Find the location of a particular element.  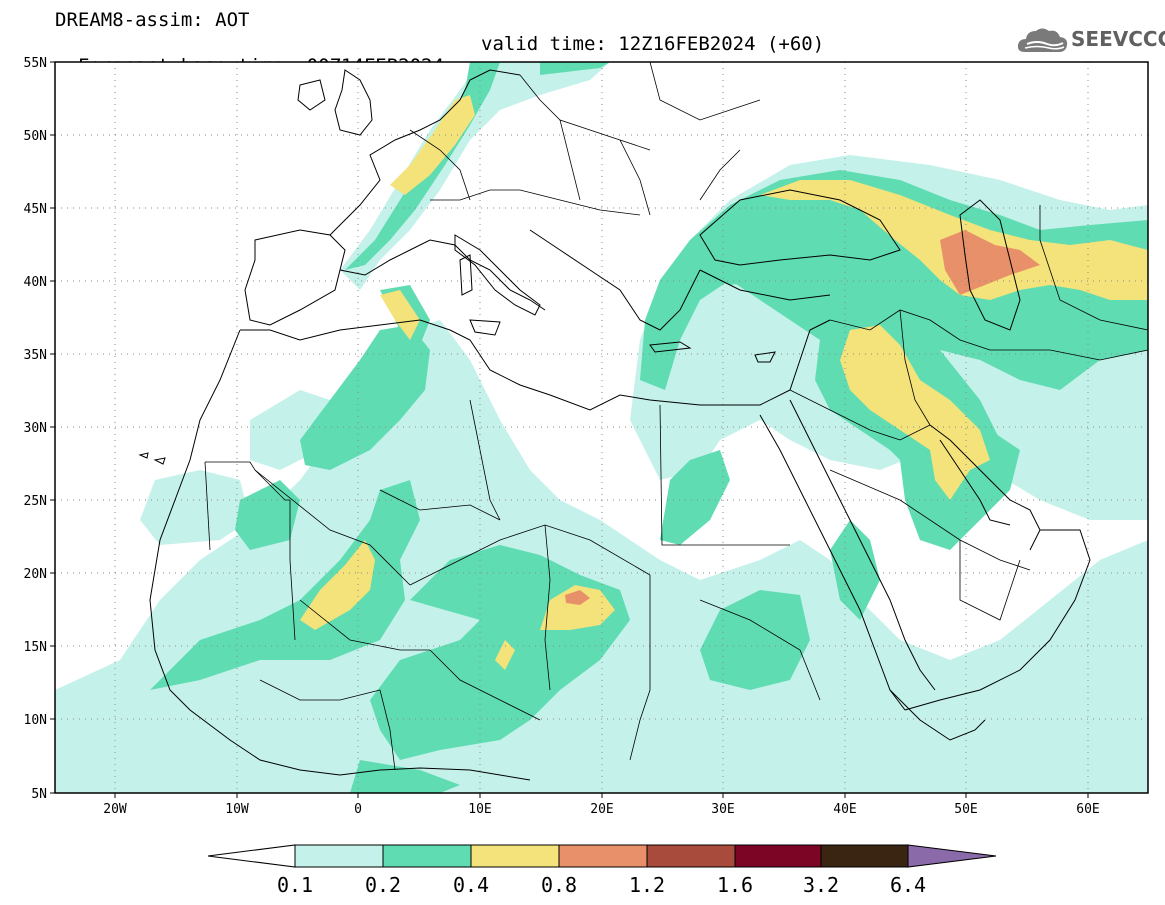

colorbar-label: 3.2 is located at coordinates (821, 885).